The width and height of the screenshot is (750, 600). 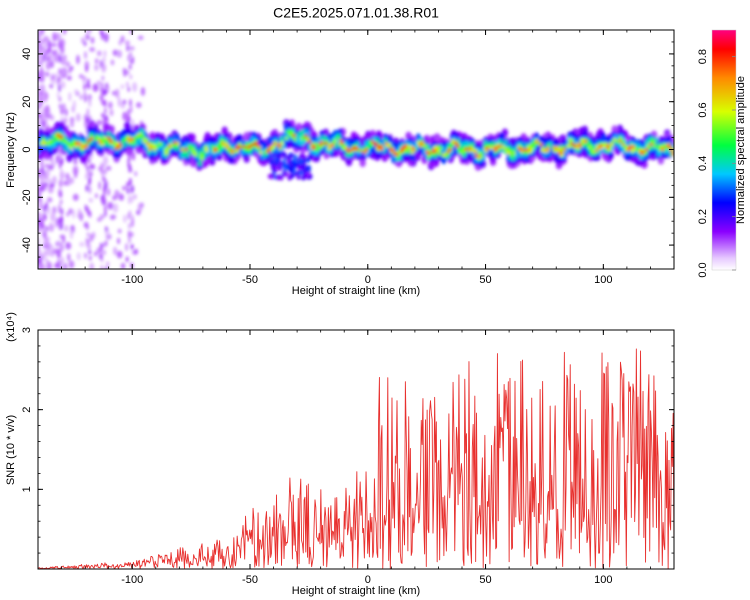 I want to click on spectrogram-x-tick-label: 50, so click(x=485, y=280).